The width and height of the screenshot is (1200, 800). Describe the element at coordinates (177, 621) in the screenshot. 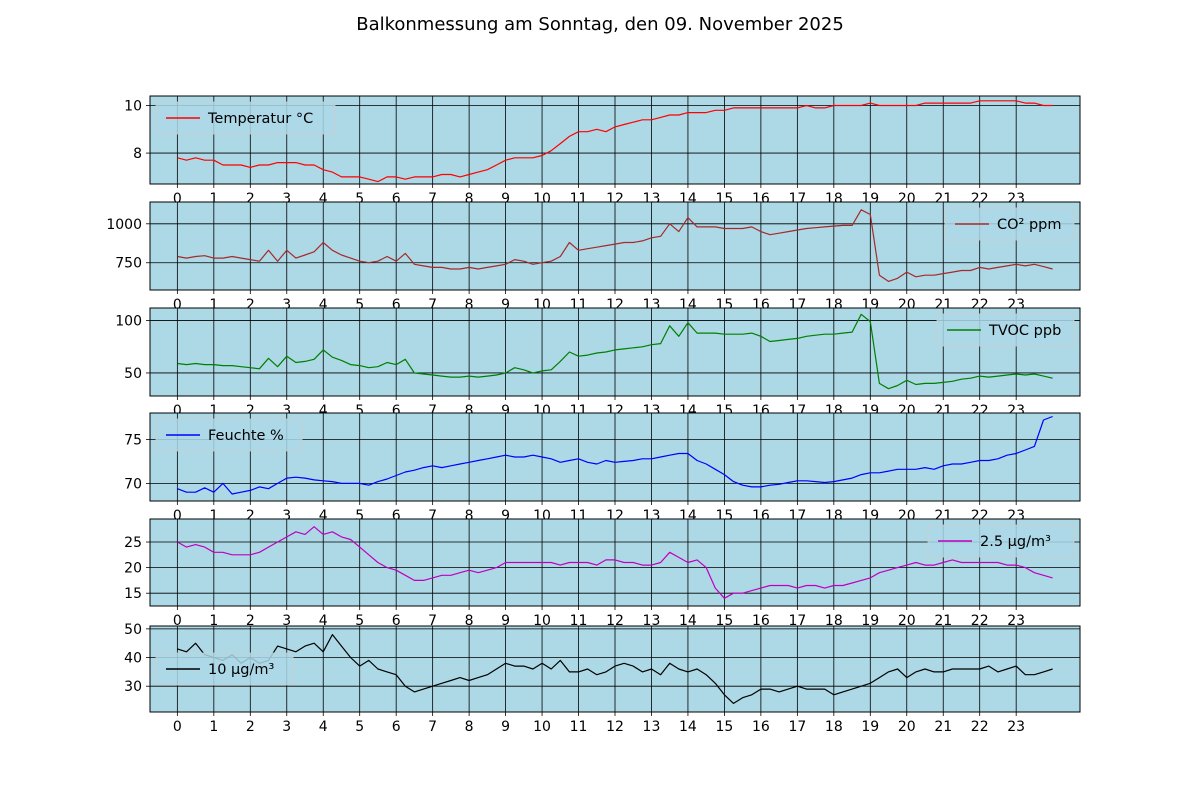

I see `pm25-xtick-label: 0` at that location.